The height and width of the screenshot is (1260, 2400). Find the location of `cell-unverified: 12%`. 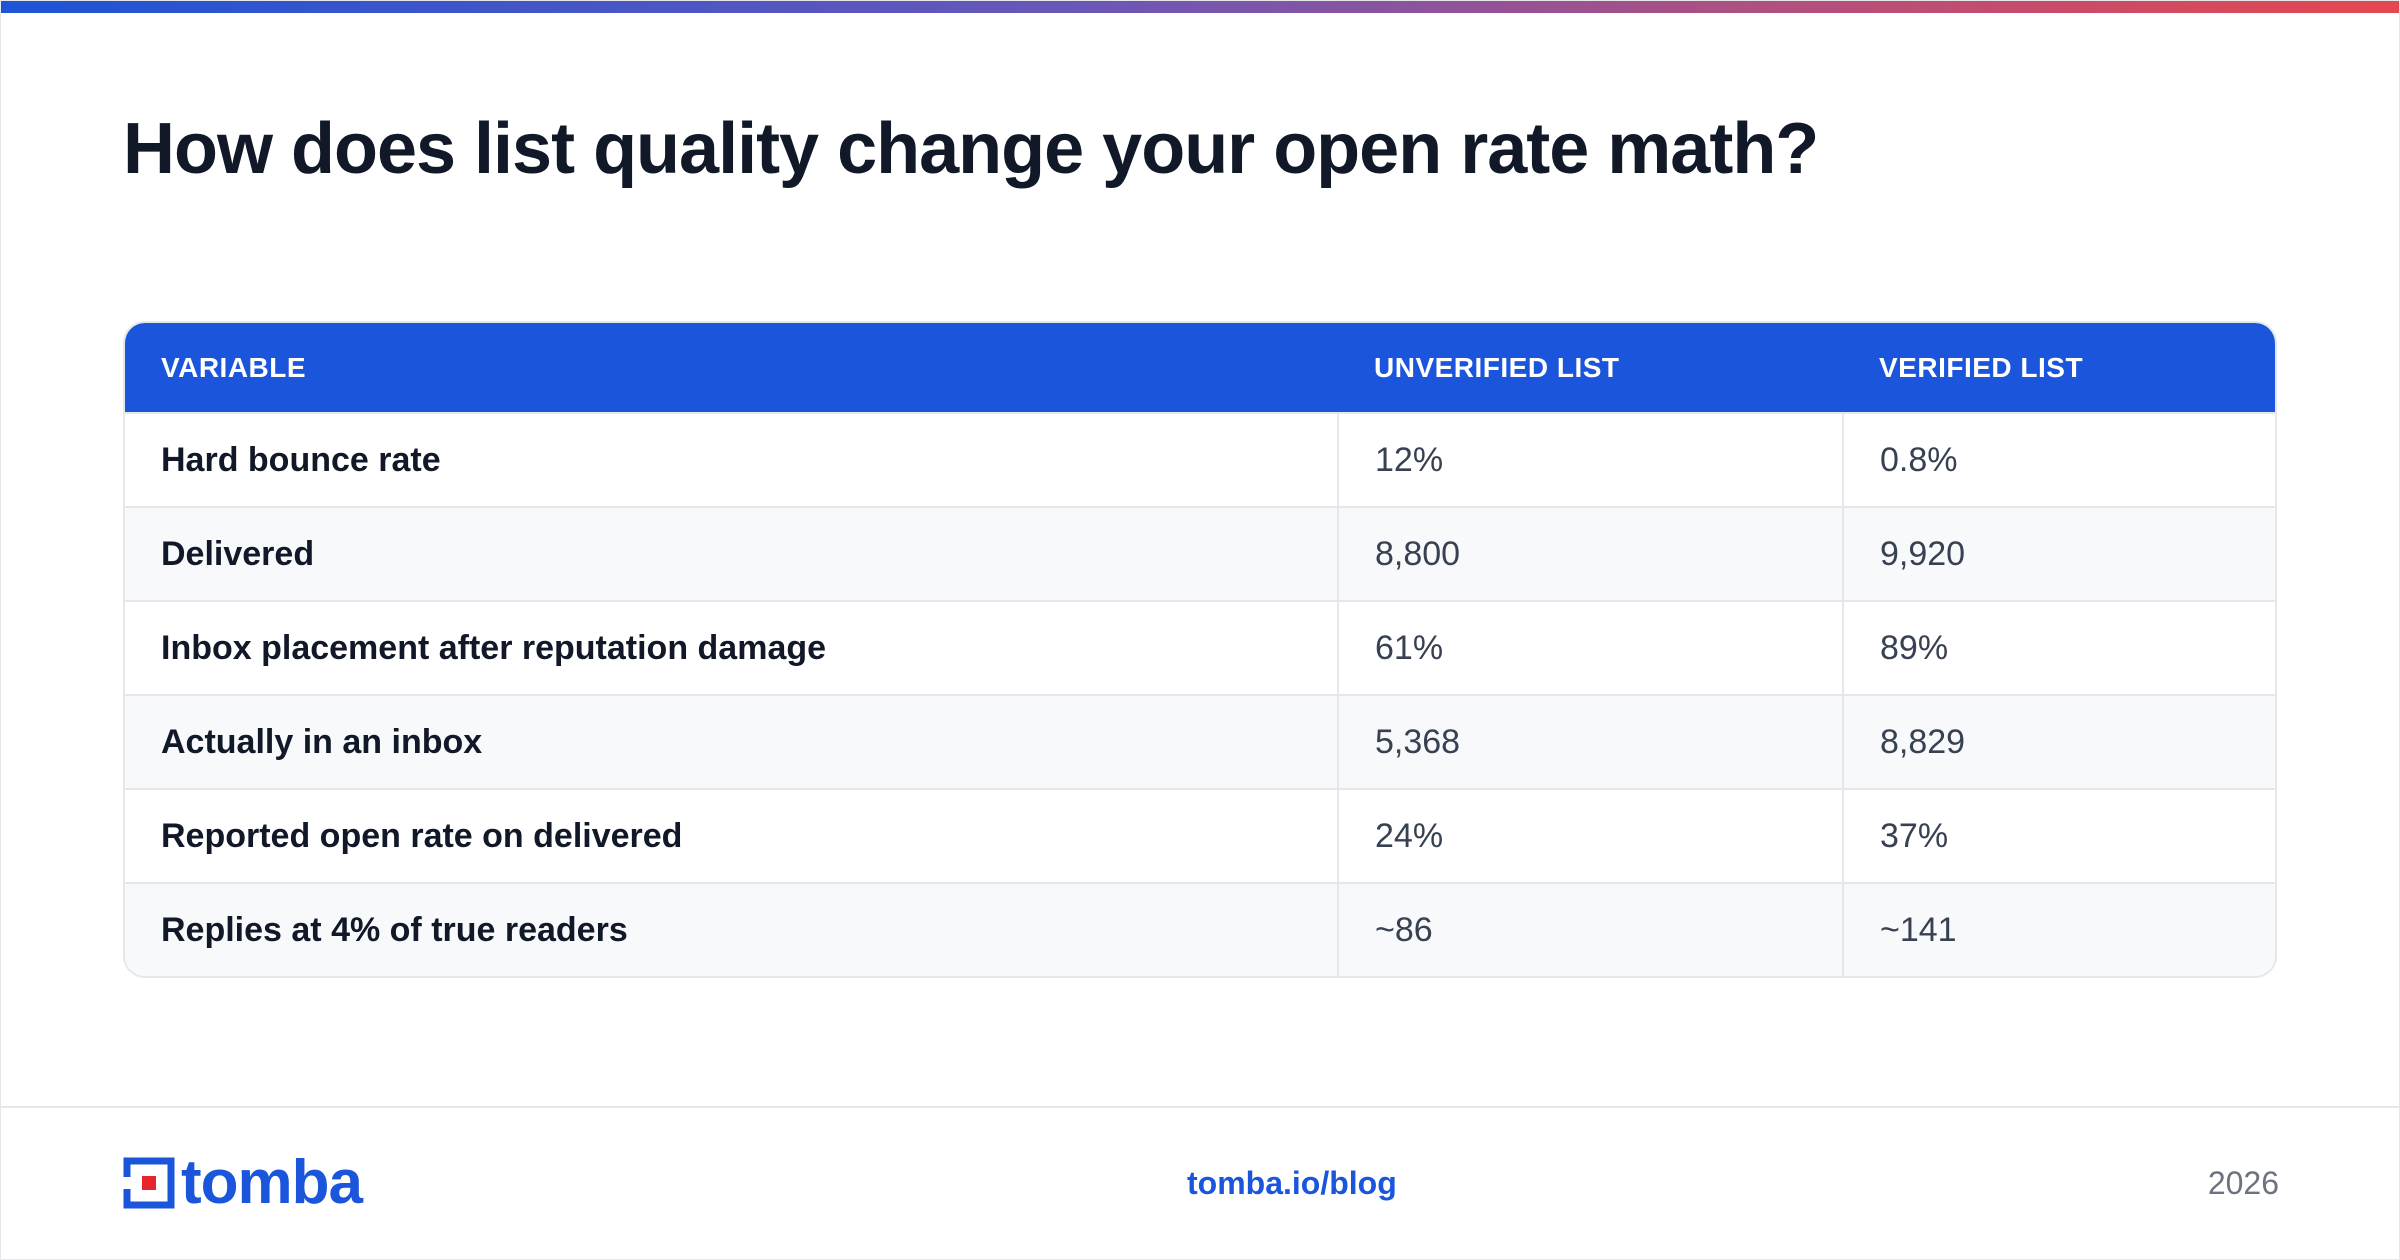

cell-unverified: 12% is located at coordinates (1590, 460).